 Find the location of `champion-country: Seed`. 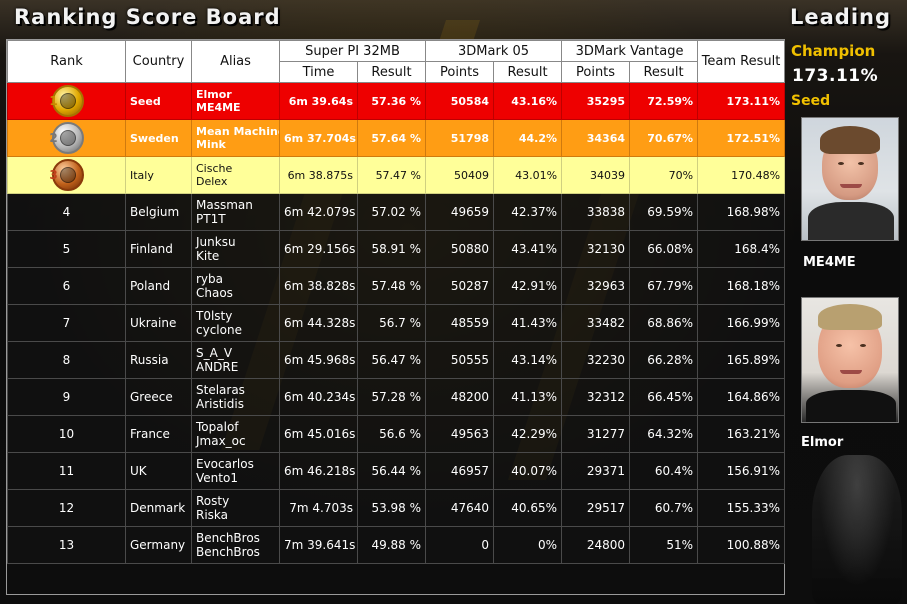

champion-country: Seed is located at coordinates (811, 101).